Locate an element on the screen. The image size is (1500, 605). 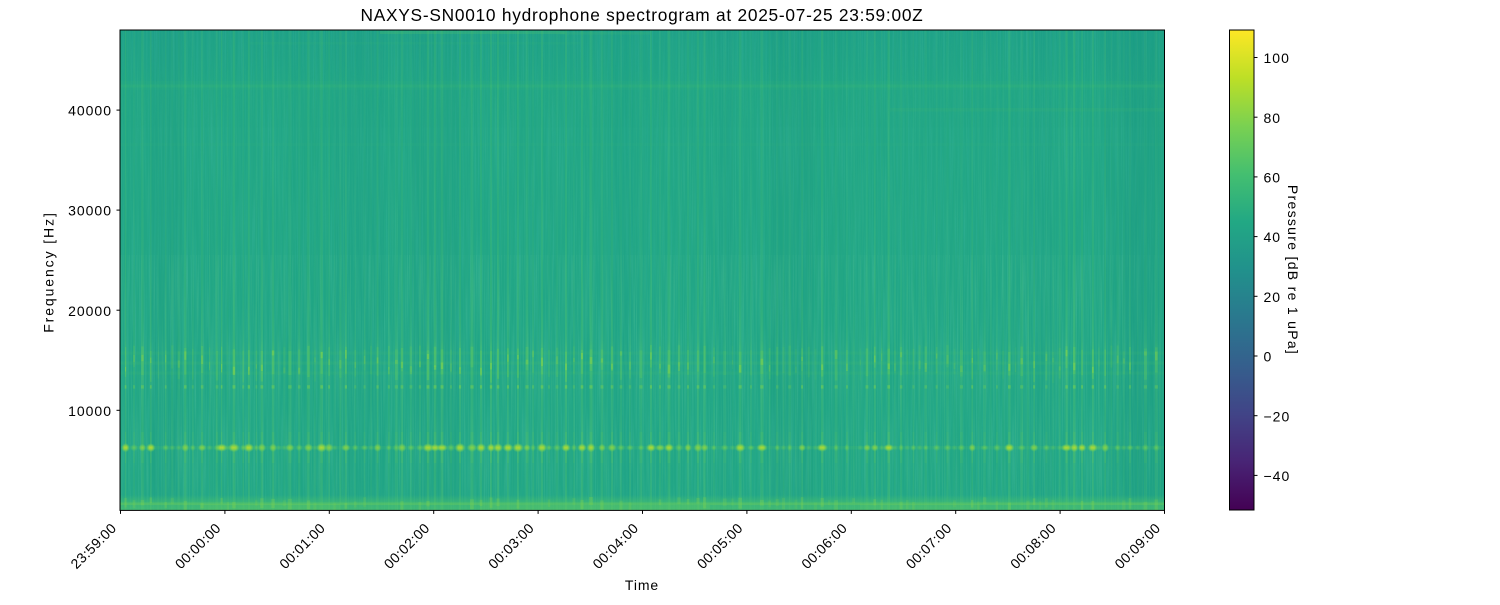
svg-text: 60 is located at coordinates (1273, 178).